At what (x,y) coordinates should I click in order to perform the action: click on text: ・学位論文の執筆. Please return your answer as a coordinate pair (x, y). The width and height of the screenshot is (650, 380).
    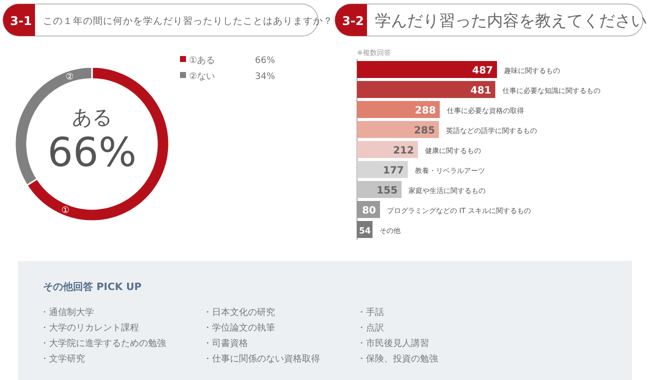
    Looking at the image, I should click on (239, 328).